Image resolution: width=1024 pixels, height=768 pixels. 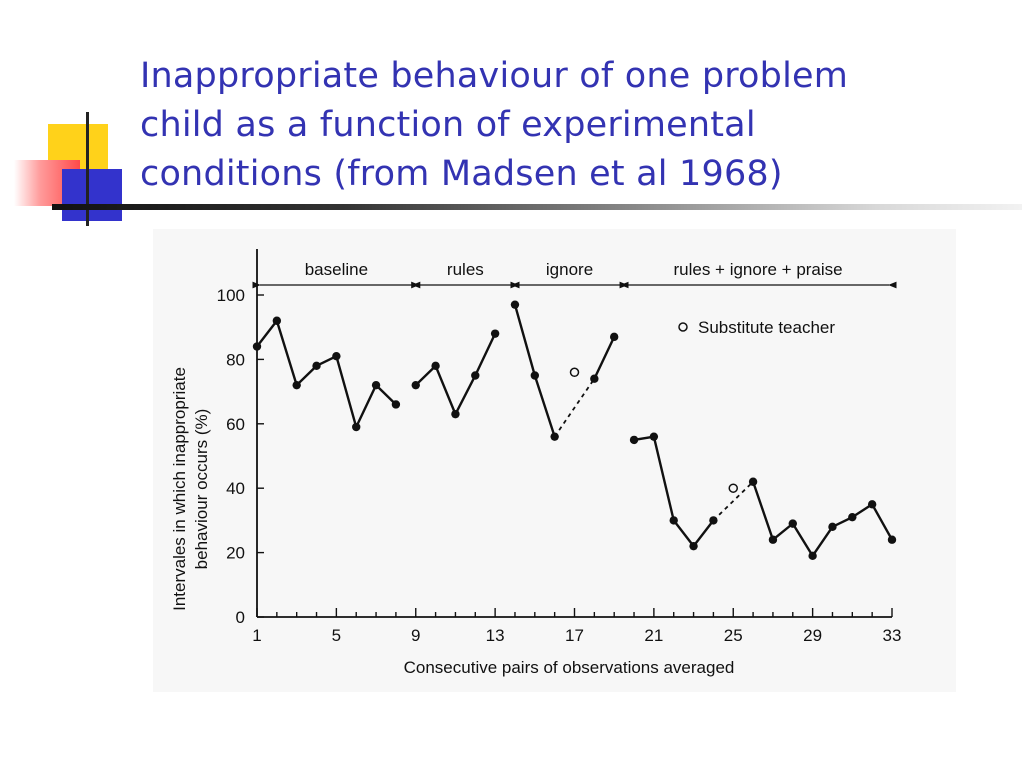 I want to click on slide-title-line-3: conditions (from Madsen et al 1968), so click(x=461, y=174).